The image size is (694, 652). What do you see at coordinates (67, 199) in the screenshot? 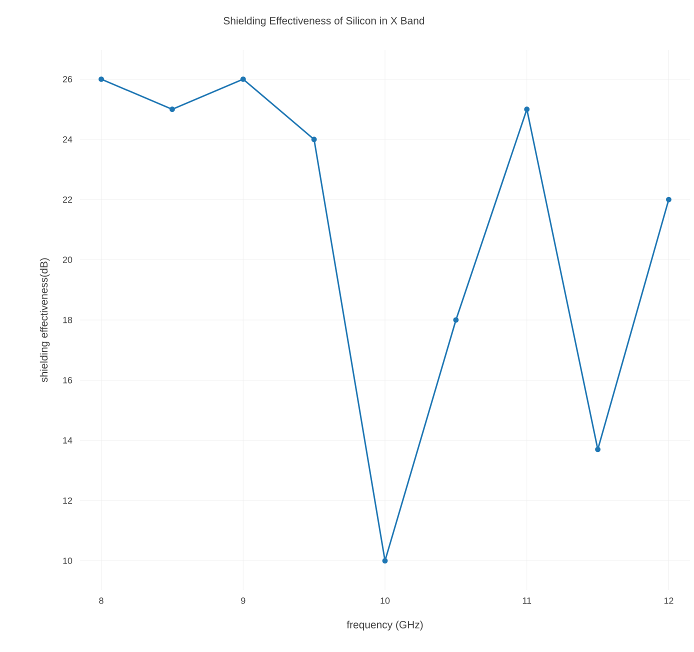
I see `y-tick-label: 22` at bounding box center [67, 199].